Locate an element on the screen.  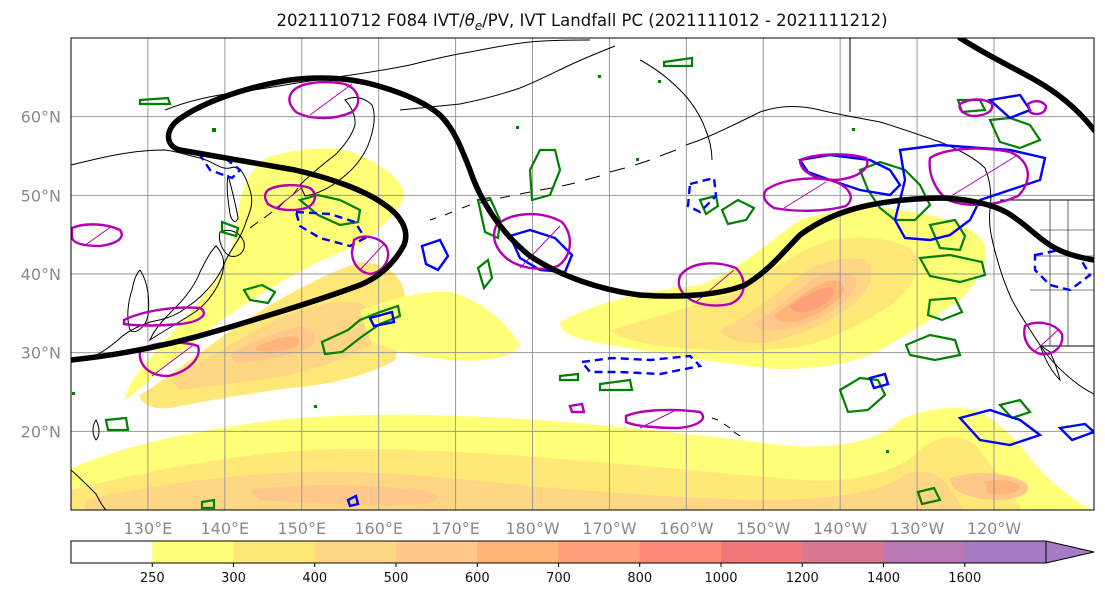
colorbar-label: 300 is located at coordinates (233, 578).